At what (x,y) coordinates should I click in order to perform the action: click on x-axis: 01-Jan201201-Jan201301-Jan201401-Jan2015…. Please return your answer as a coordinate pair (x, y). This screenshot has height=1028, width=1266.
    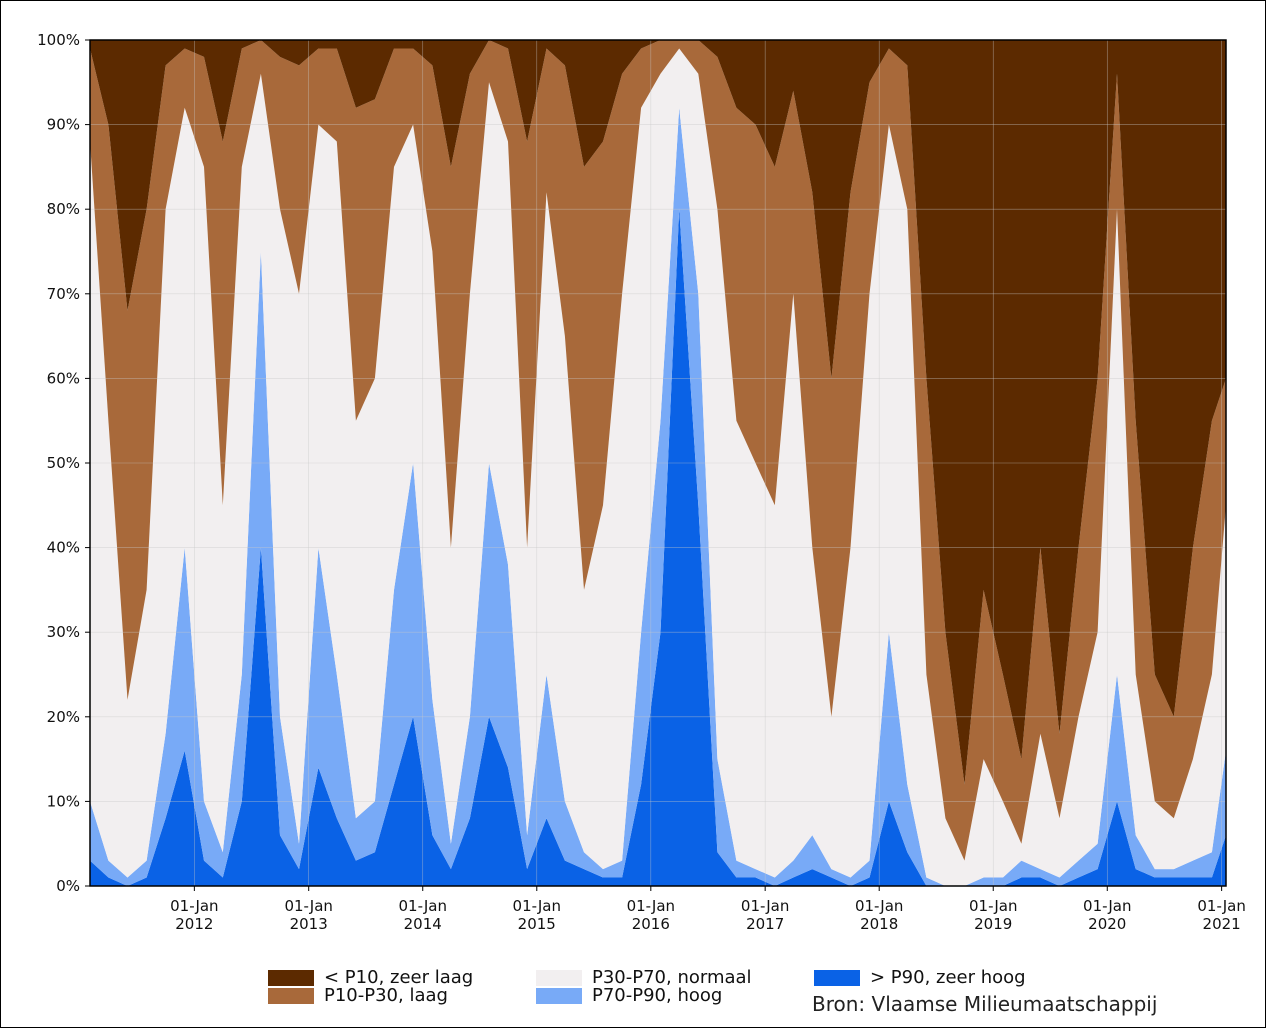
    Looking at the image, I should click on (708, 909).